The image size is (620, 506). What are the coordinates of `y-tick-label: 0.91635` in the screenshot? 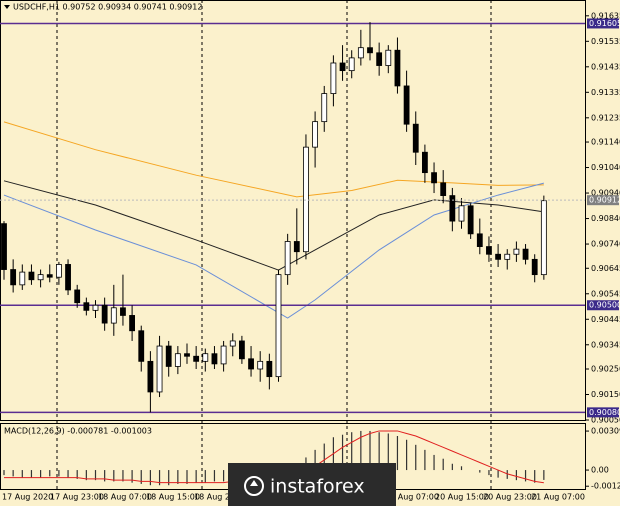 It's located at (605, 15).